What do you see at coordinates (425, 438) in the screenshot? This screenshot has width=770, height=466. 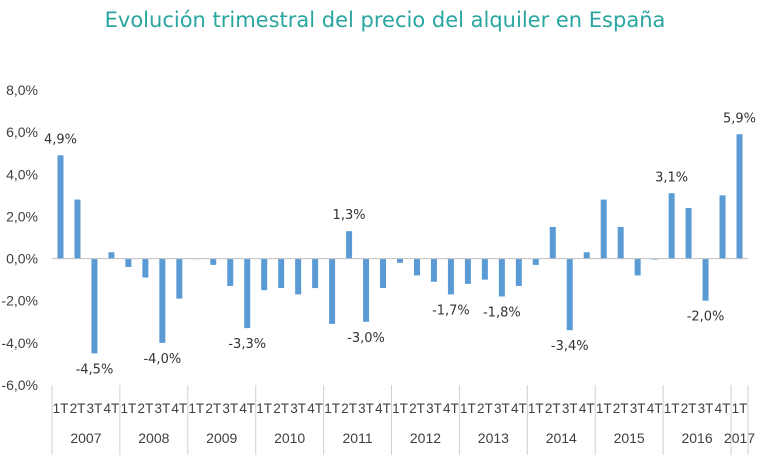 I see `year-label: 2012` at bounding box center [425, 438].